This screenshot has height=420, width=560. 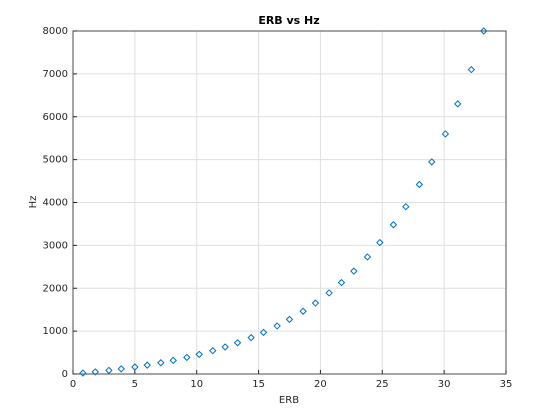 I want to click on y-tick-label: 0, so click(x=65, y=374).